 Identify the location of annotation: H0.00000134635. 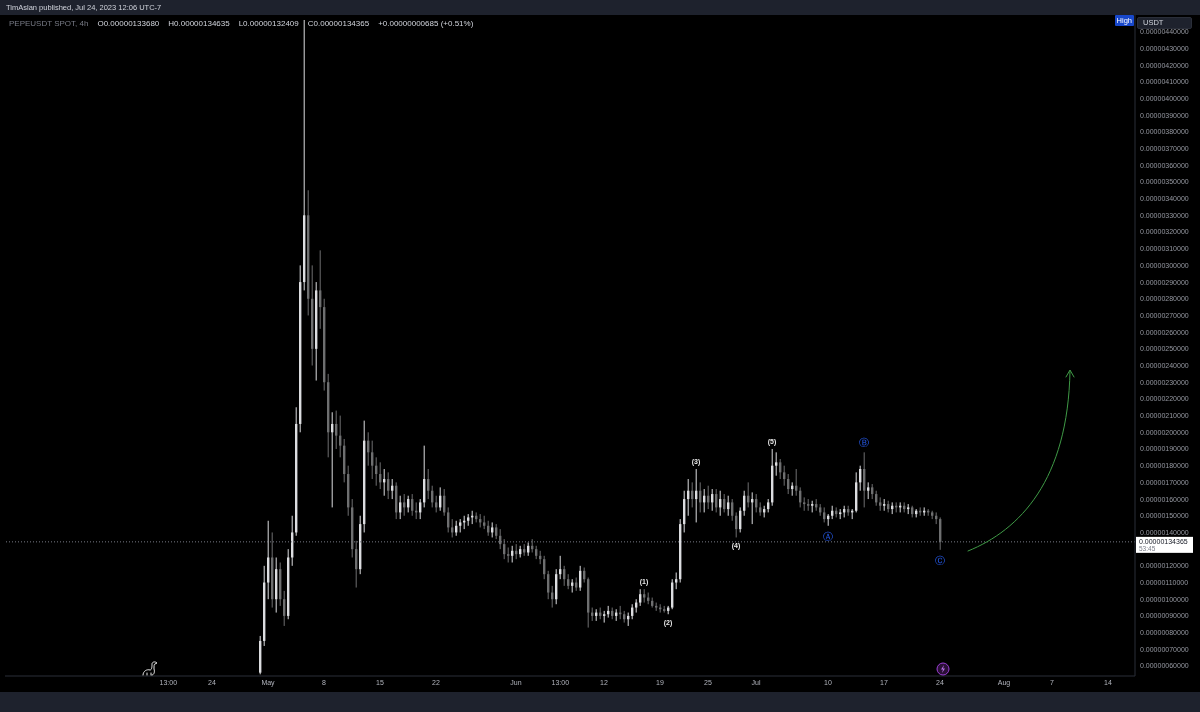
(199, 23).